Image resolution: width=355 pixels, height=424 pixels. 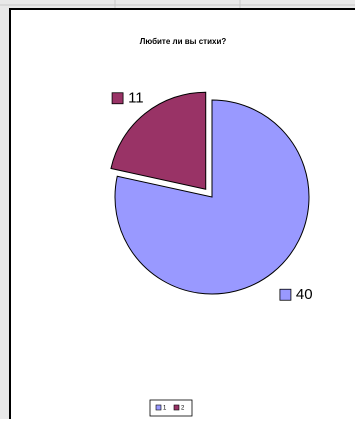 I want to click on legend-label: 2, so click(x=183, y=409).